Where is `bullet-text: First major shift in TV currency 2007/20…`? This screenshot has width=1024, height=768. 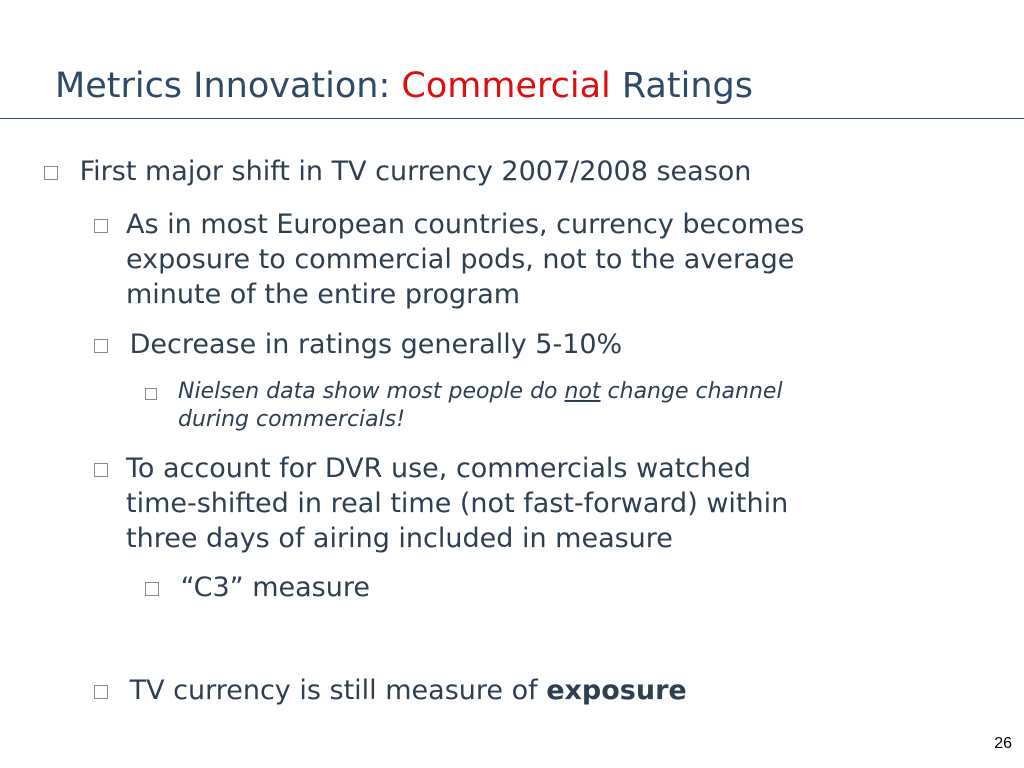 bullet-text: First major shift in TV currency 2007/20… is located at coordinates (415, 171).